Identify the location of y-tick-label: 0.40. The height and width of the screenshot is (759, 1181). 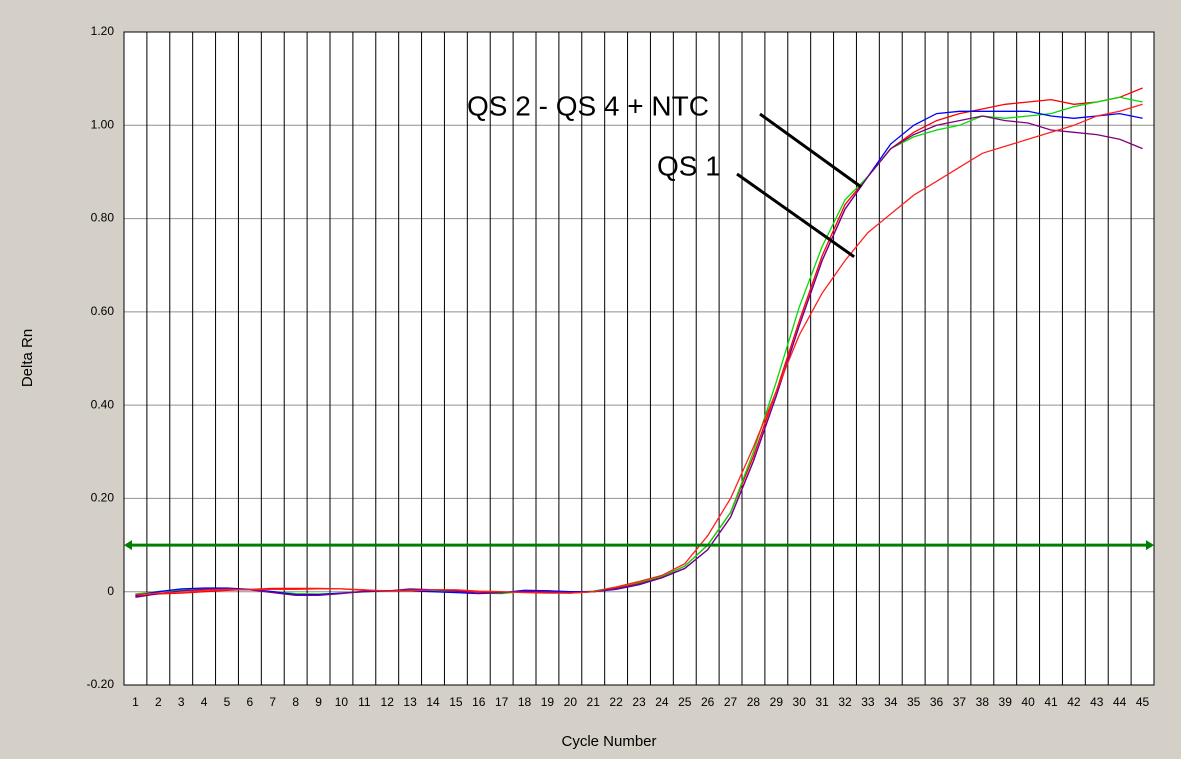
(103, 404).